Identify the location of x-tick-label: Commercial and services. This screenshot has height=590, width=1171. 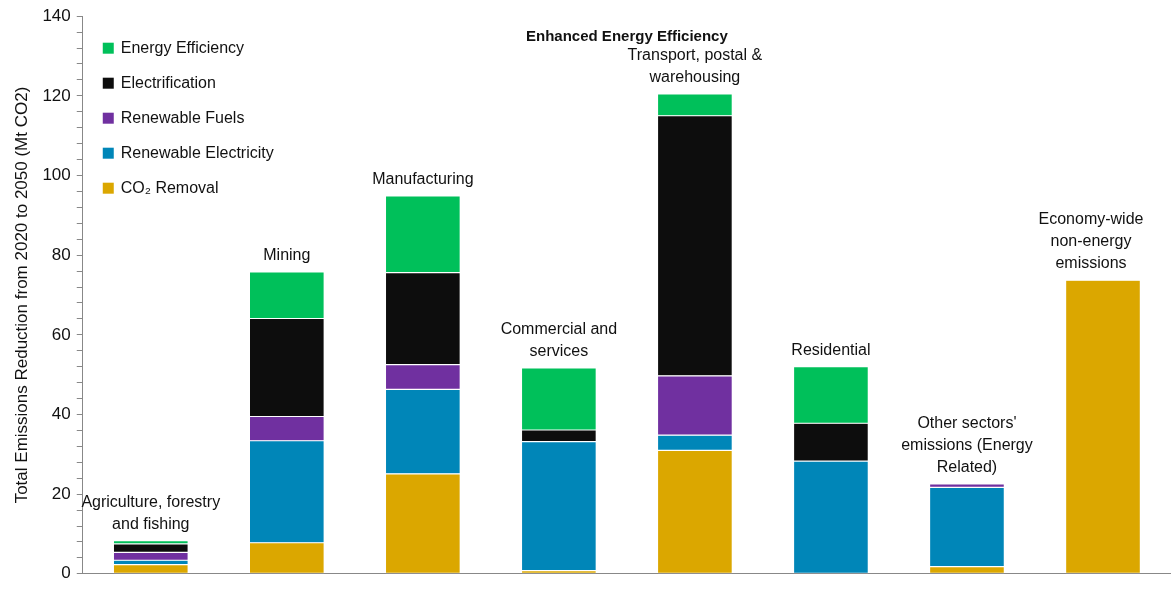
(559, 339).